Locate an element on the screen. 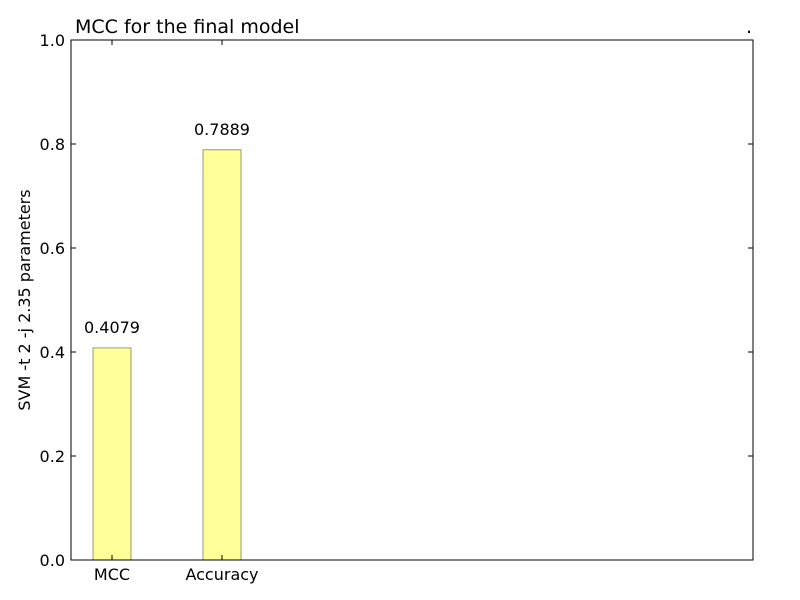 This screenshot has width=800, height=600. y-tick-label: 0.4 is located at coordinates (52, 352).